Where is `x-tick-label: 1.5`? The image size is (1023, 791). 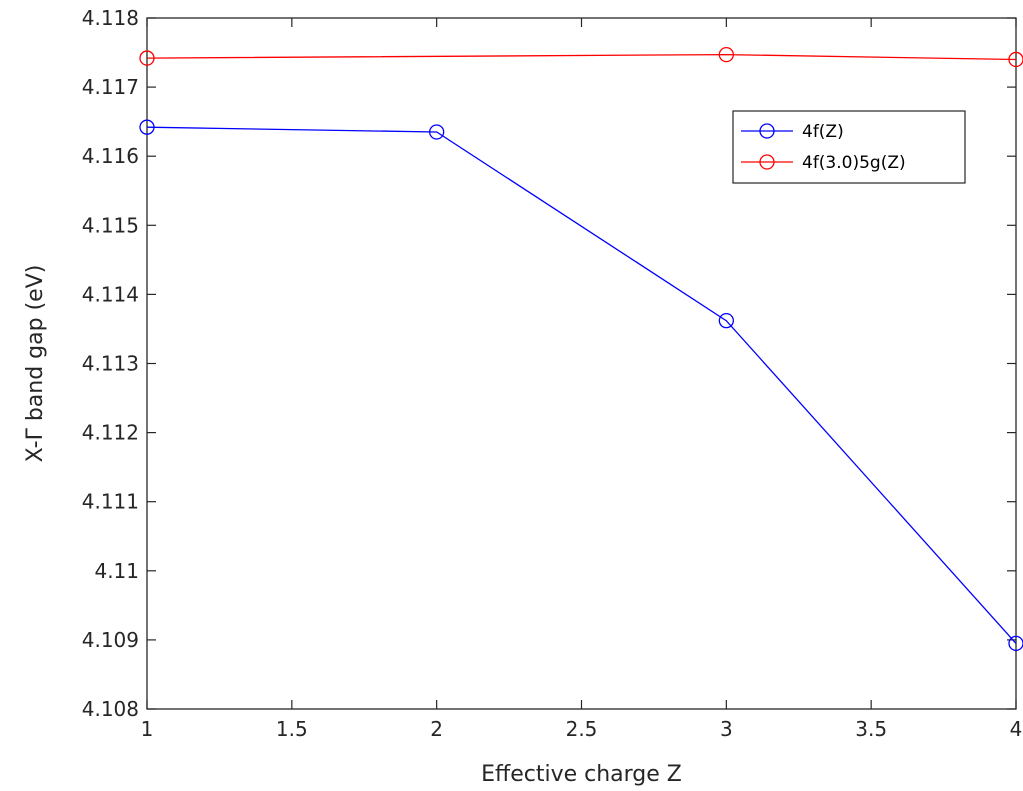 x-tick-label: 1.5 is located at coordinates (292, 729).